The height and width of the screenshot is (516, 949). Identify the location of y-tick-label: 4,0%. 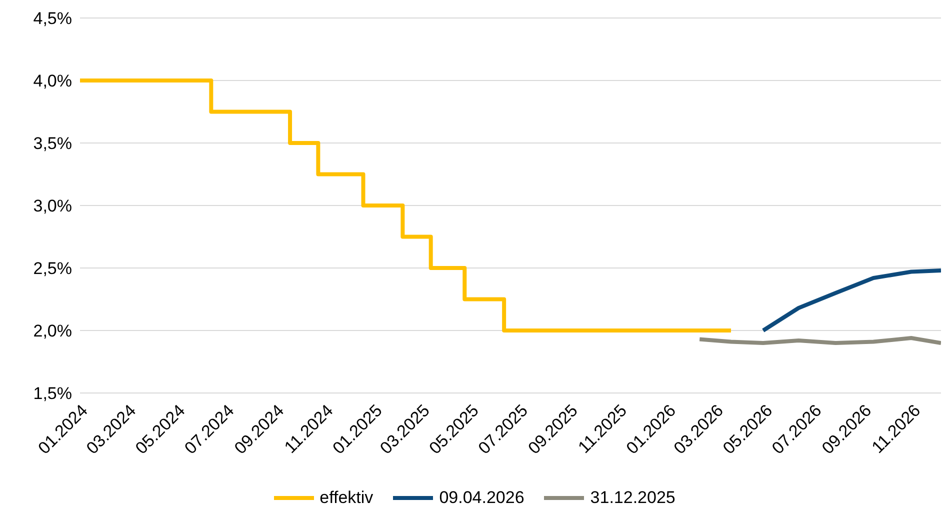
(52, 81).